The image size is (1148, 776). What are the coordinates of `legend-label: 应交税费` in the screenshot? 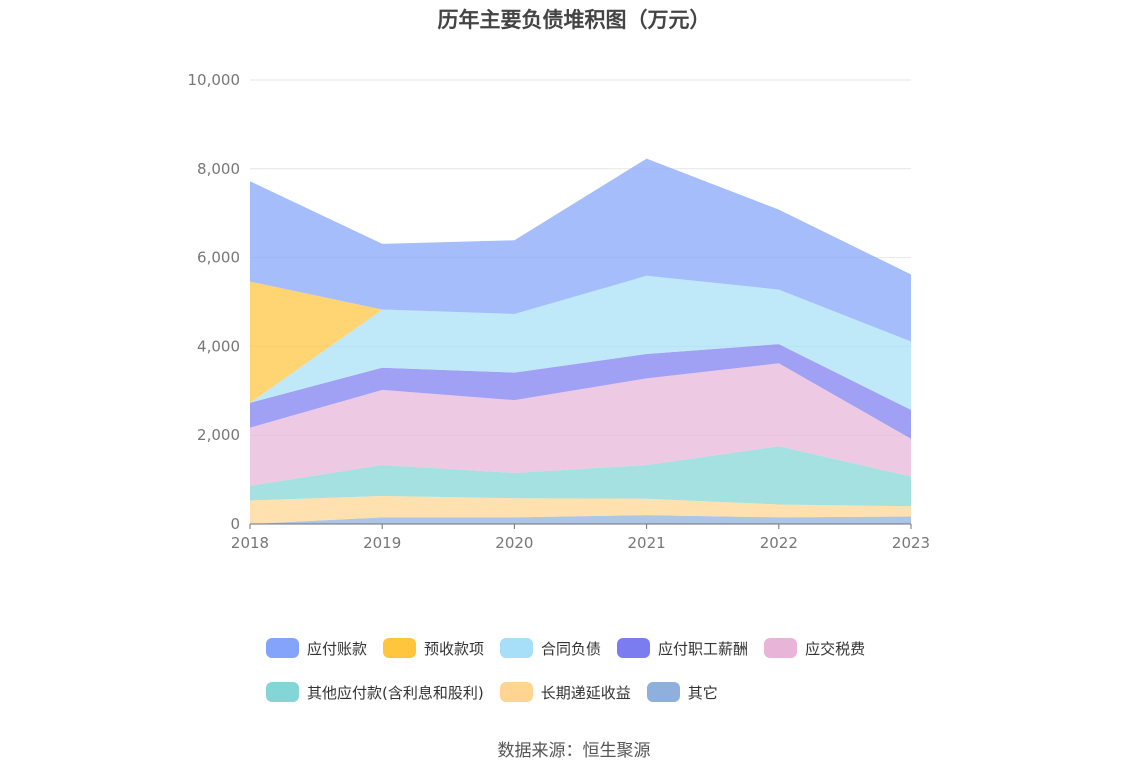 It's located at (835, 648).